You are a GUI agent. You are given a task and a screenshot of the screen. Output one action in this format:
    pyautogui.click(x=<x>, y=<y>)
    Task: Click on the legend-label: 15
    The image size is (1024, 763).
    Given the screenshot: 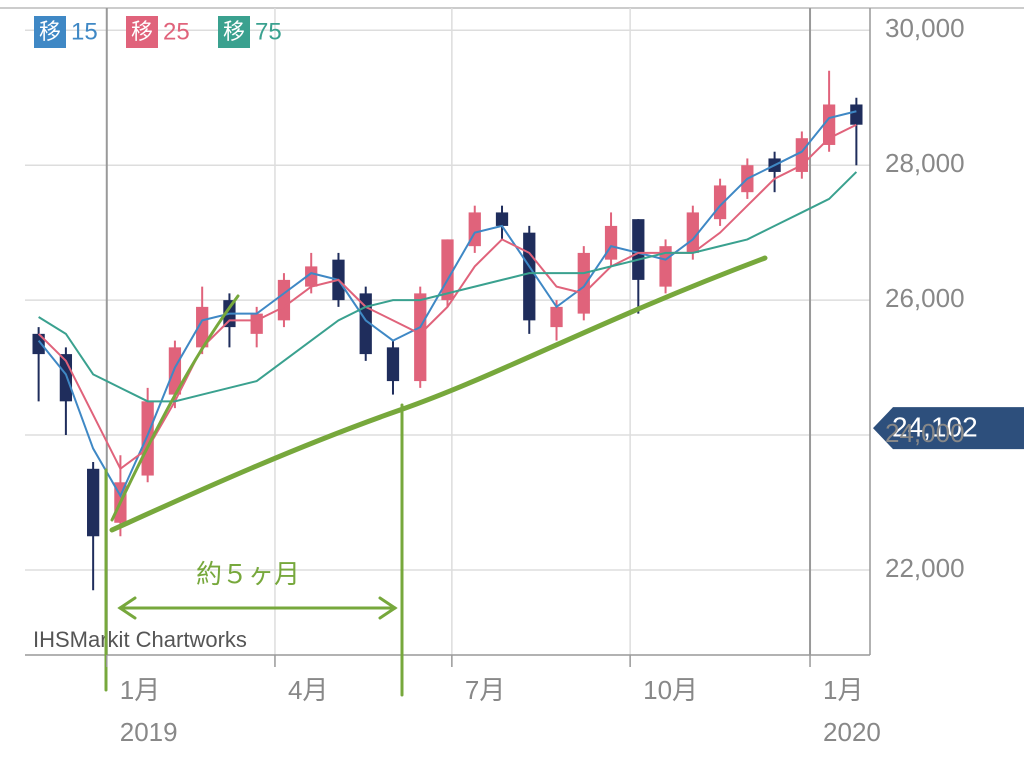 What is the action you would take?
    pyautogui.click(x=84, y=31)
    